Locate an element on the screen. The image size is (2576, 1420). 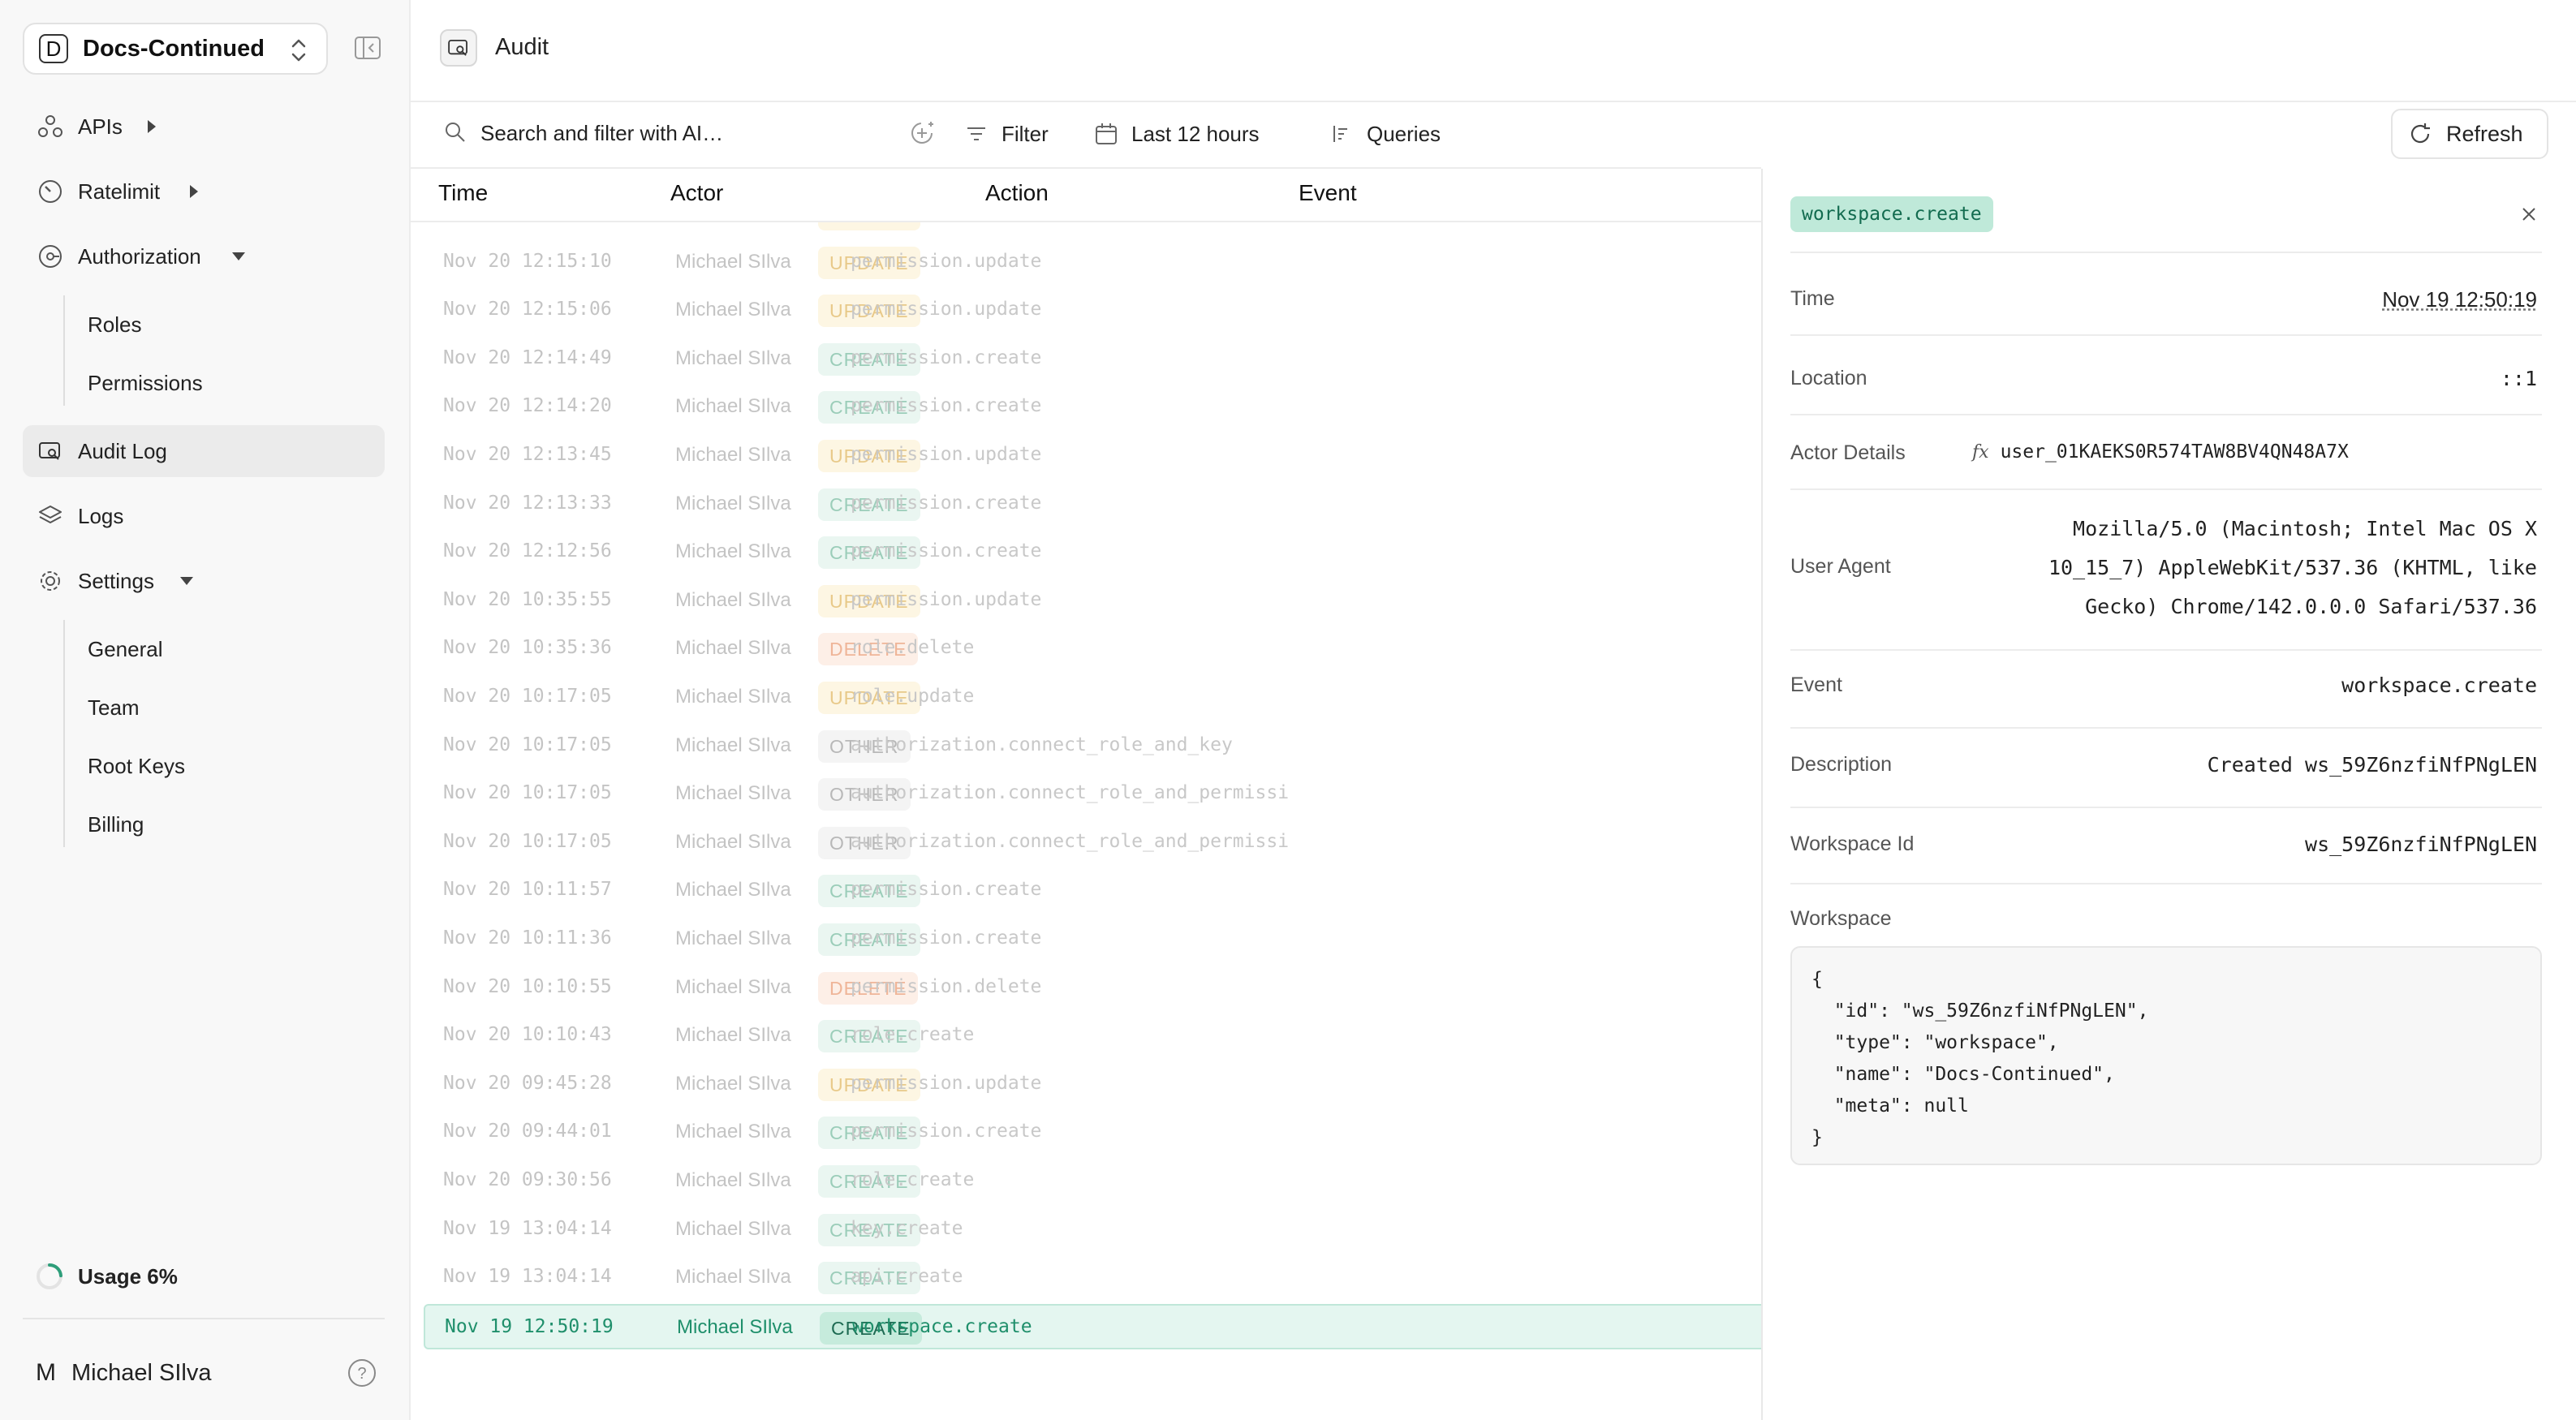
sidebar-item-settings: Settings is located at coordinates (204, 581).